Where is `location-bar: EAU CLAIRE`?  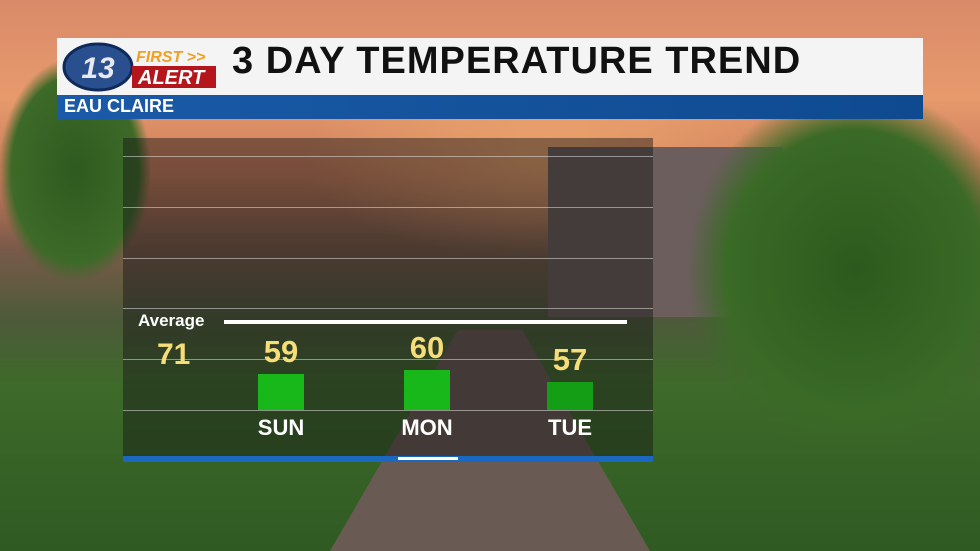 location-bar: EAU CLAIRE is located at coordinates (490, 107).